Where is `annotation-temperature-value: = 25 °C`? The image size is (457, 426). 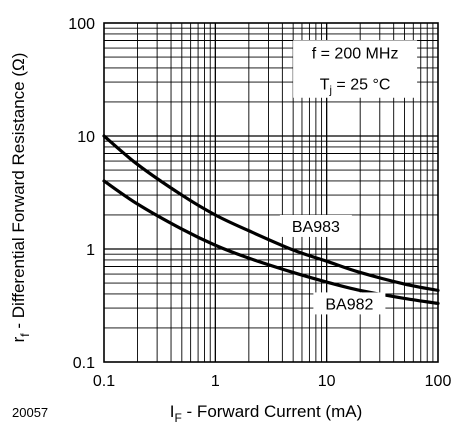
annotation-temperature-value: = 25 °C is located at coordinates (361, 85).